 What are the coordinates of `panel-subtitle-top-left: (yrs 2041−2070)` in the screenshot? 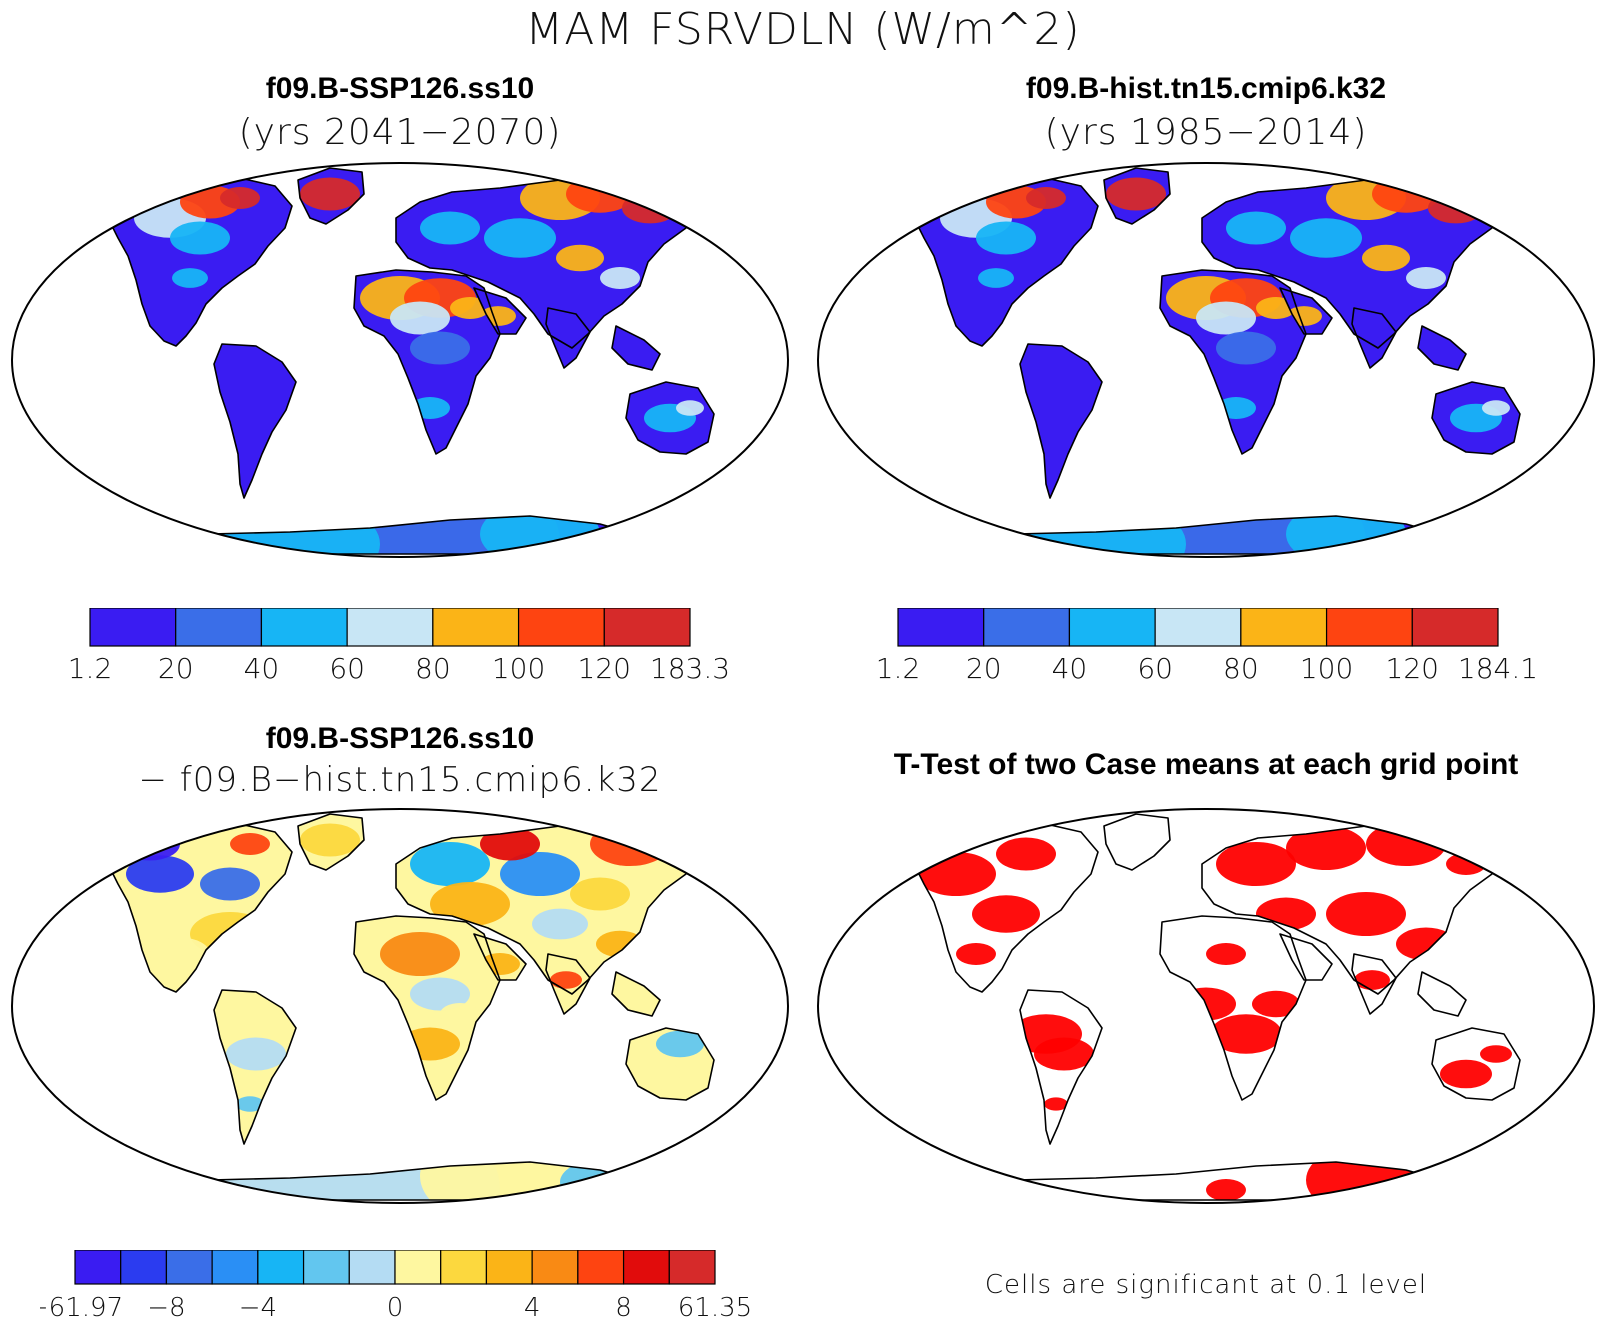 It's located at (400, 132).